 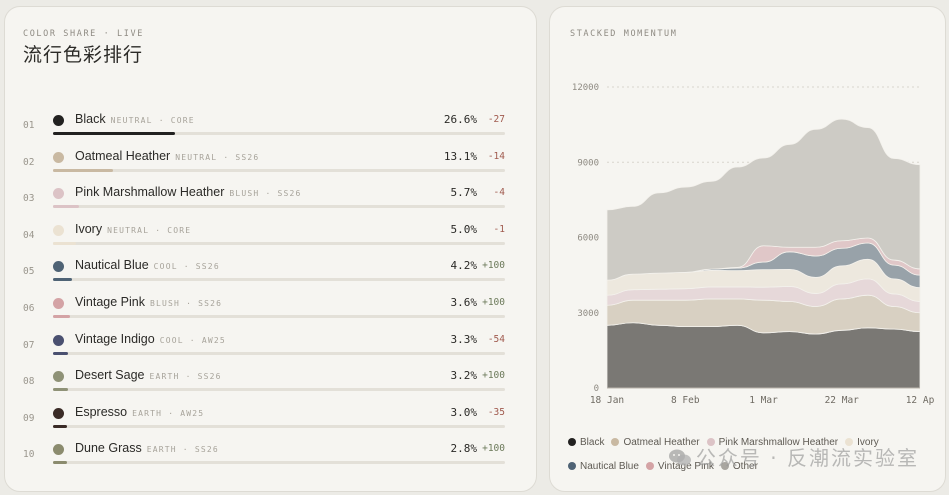 What do you see at coordinates (264, 386) in the screenshot?
I see `color-row: 08 Desert Sage EARTH · SS26 3.2% +100` at bounding box center [264, 386].